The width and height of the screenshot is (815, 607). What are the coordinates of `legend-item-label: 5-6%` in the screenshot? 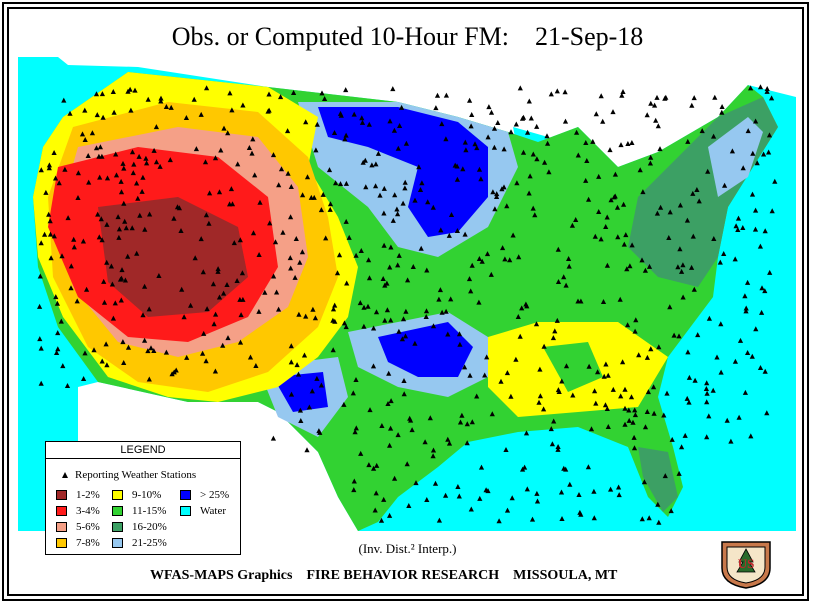 It's located at (88, 527).